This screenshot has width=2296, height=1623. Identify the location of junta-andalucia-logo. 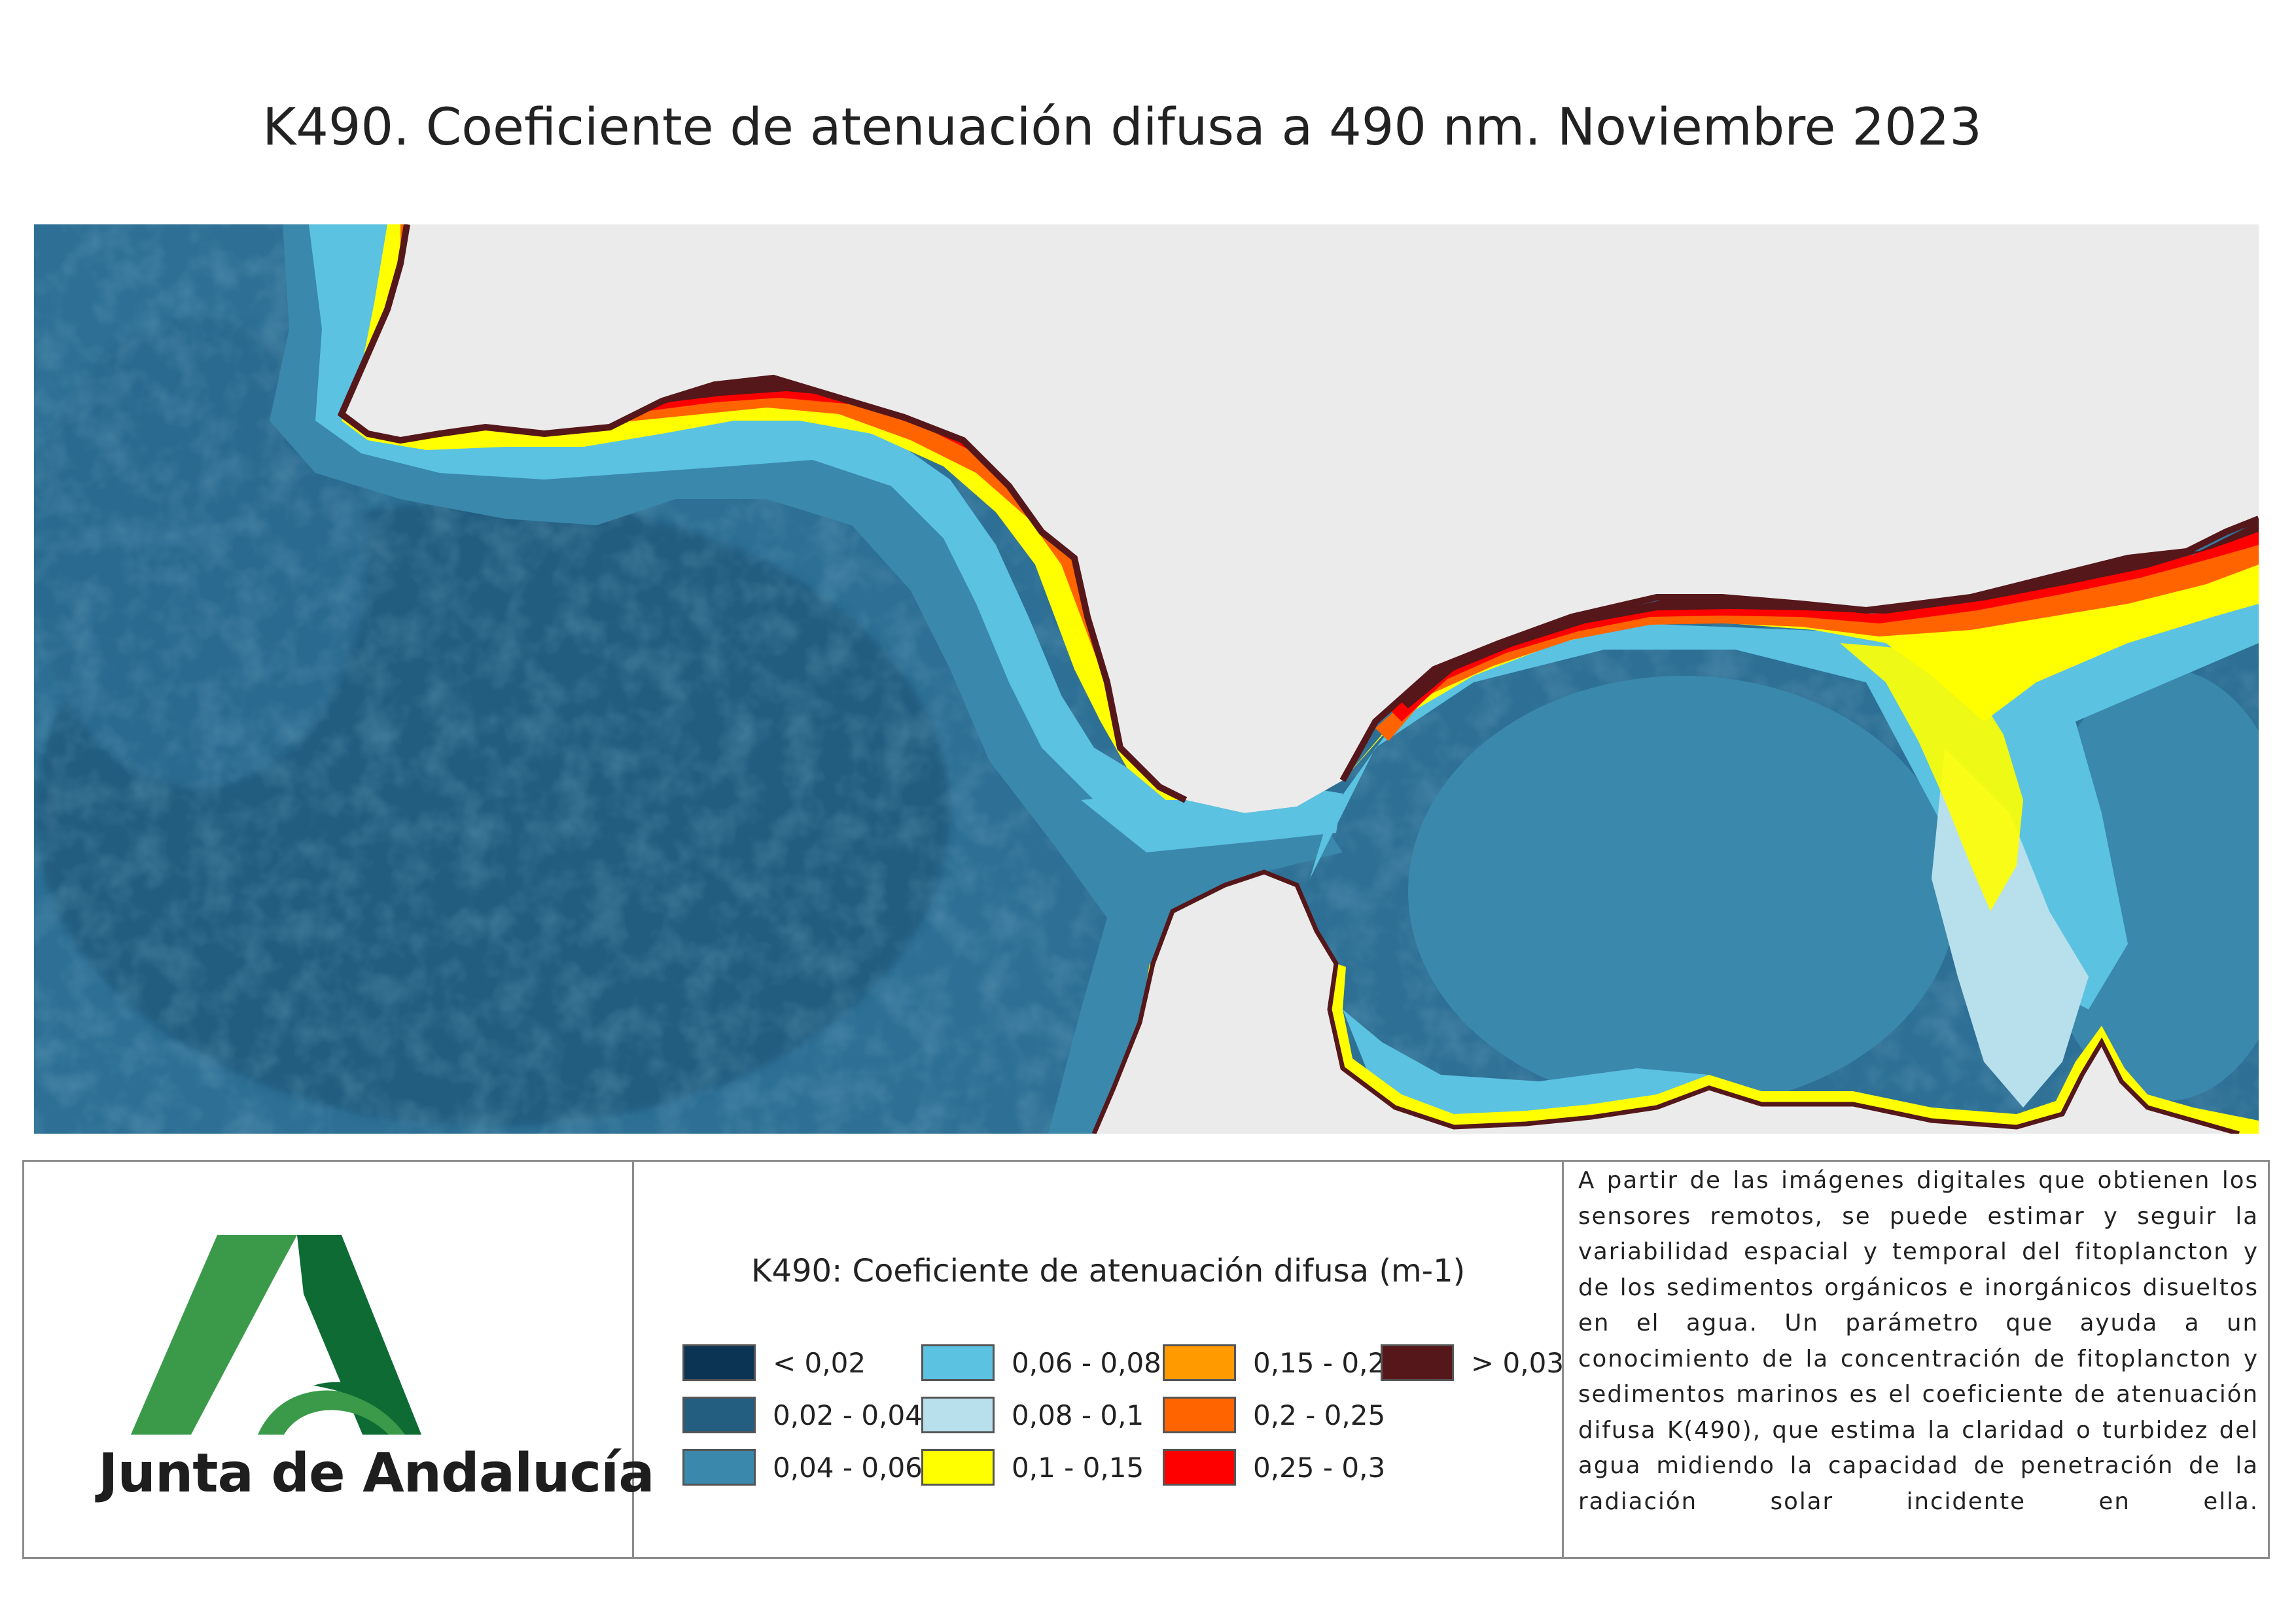
(326, 1359).